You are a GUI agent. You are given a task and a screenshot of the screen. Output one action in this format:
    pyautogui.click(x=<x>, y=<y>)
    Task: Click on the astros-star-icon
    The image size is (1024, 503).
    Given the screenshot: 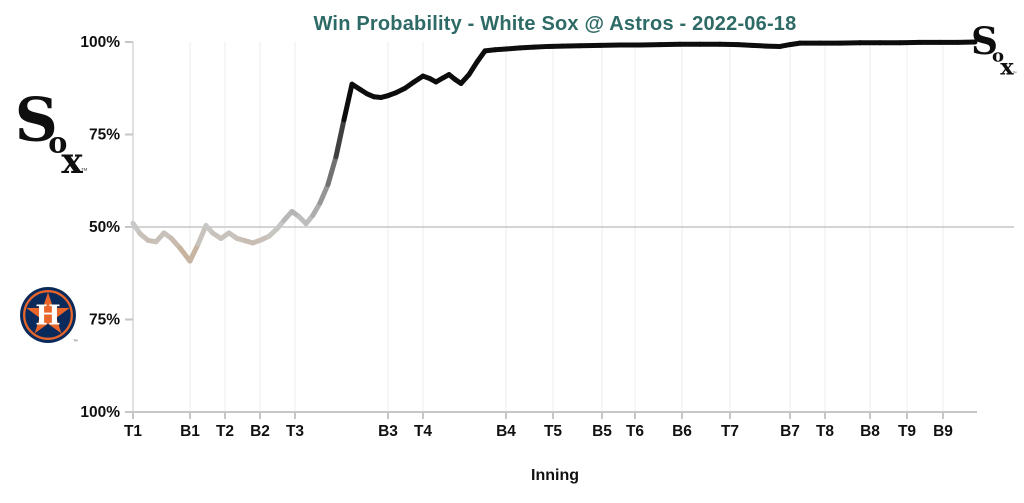 What is the action you would take?
    pyautogui.click(x=48, y=313)
    